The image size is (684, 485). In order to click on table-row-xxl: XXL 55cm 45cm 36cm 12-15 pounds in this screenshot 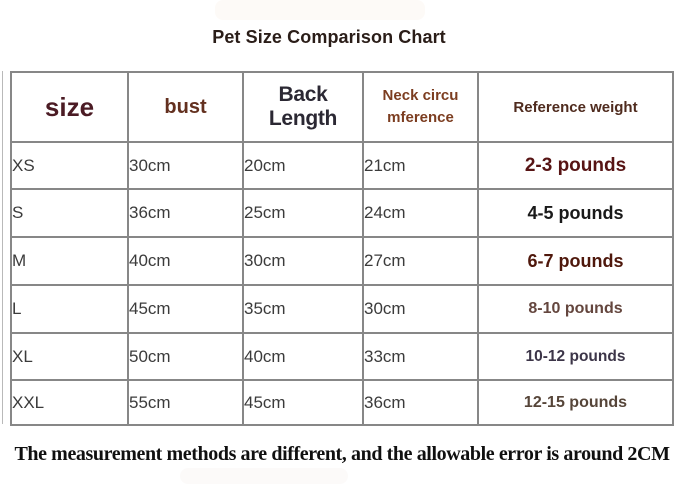, I will do `click(342, 402)`.